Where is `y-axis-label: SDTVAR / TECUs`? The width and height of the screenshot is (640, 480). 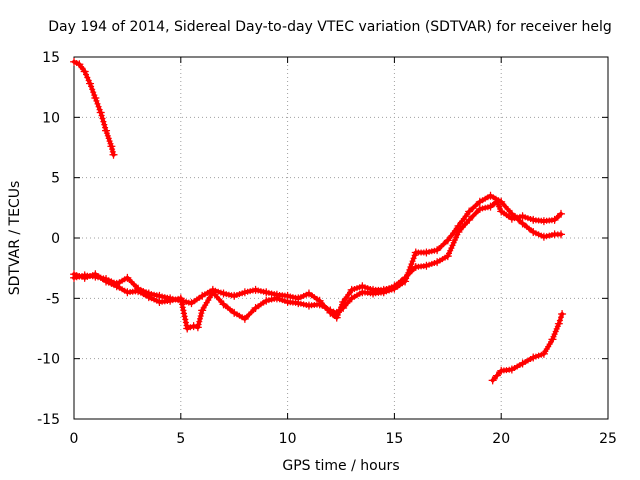 y-axis-label: SDTVAR / TECUs is located at coordinates (15, 238).